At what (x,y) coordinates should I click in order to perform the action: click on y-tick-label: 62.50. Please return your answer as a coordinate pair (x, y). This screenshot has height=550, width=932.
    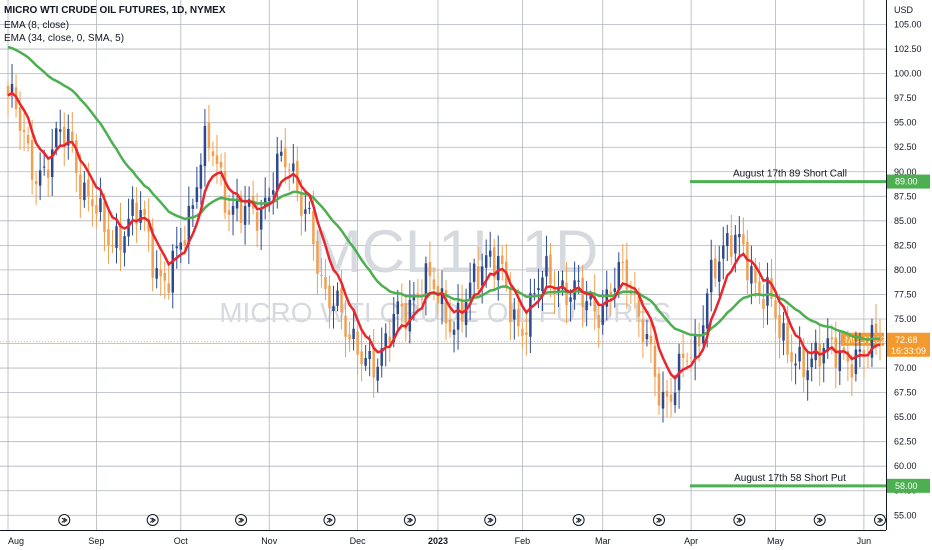
    Looking at the image, I should click on (905, 442).